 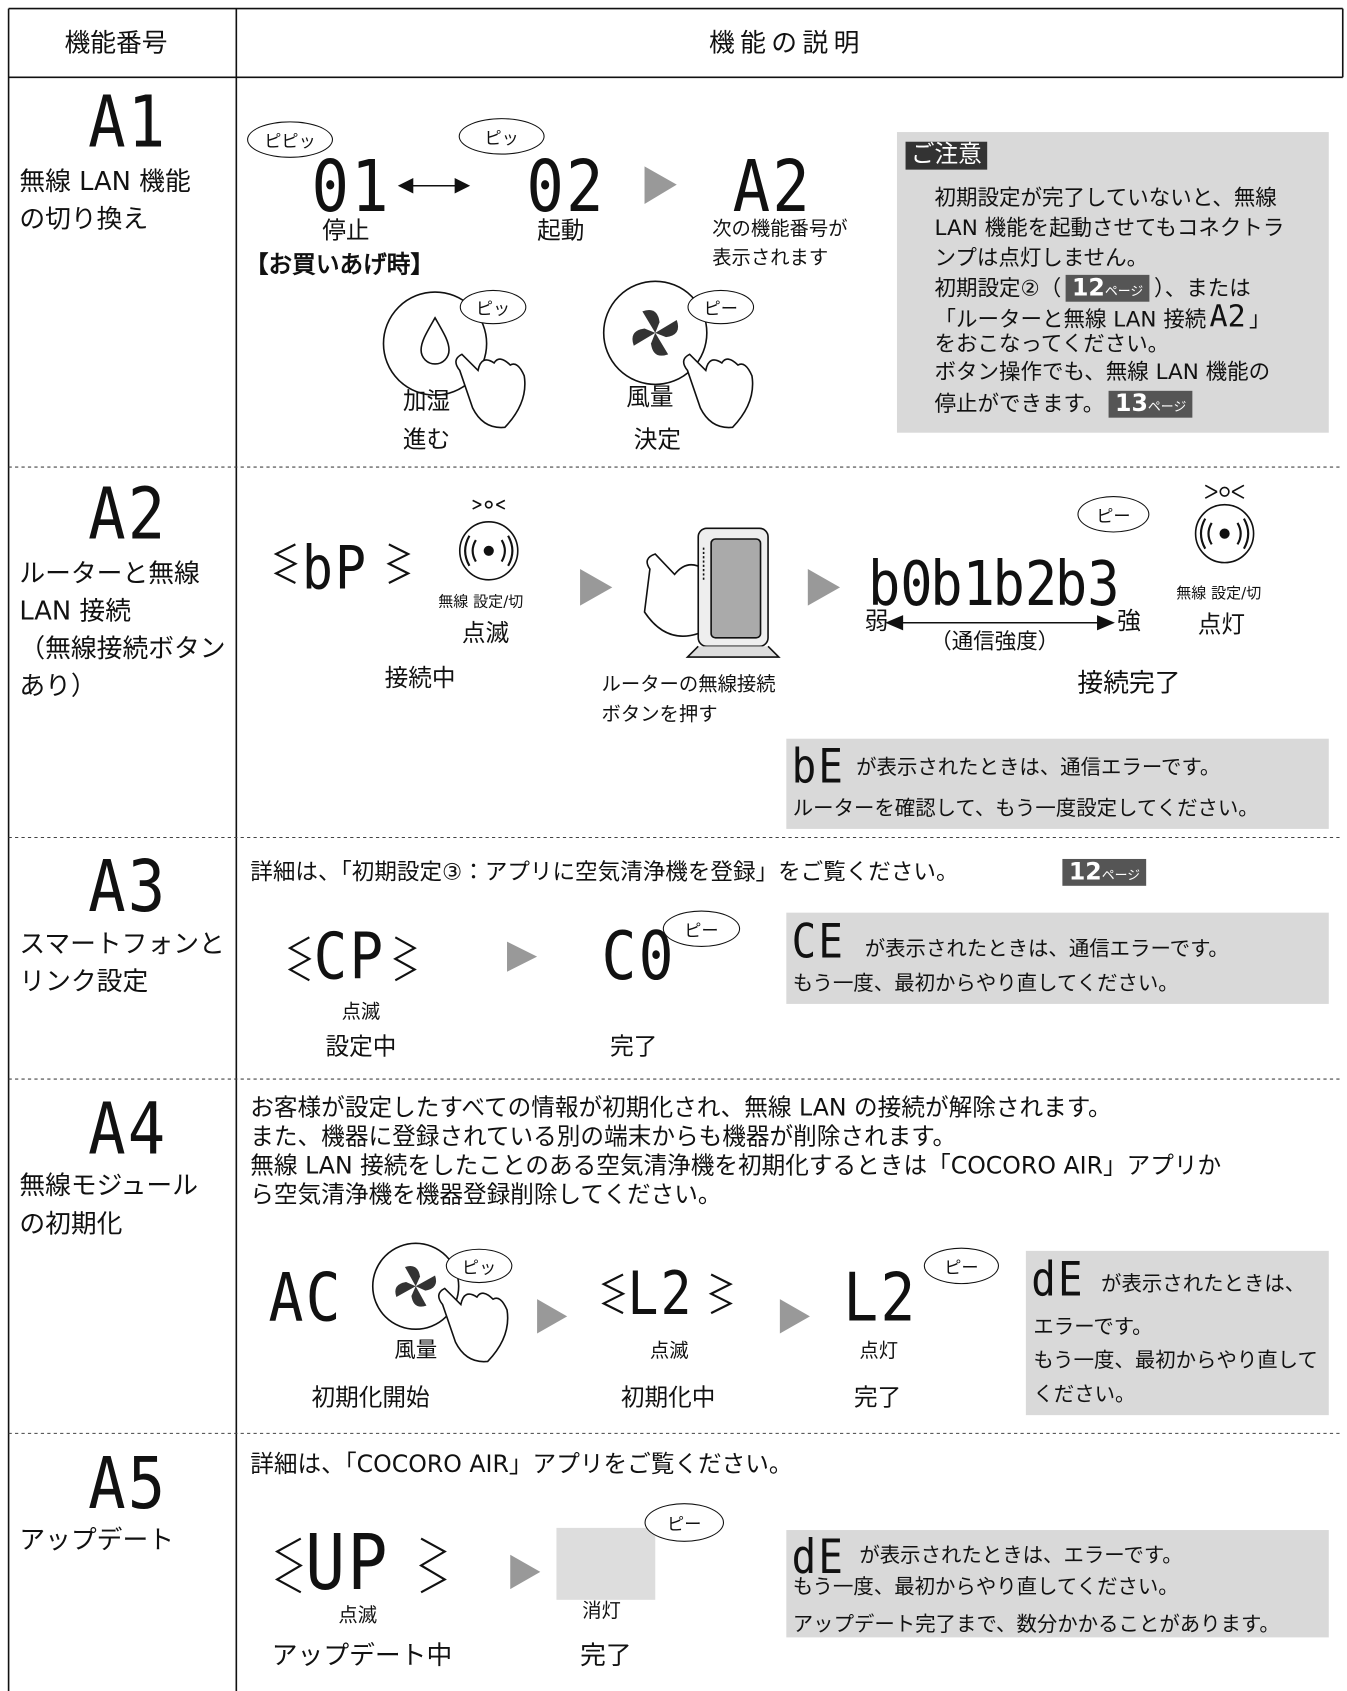 What do you see at coordinates (349, 957) in the screenshot?
I see `display: CP` at bounding box center [349, 957].